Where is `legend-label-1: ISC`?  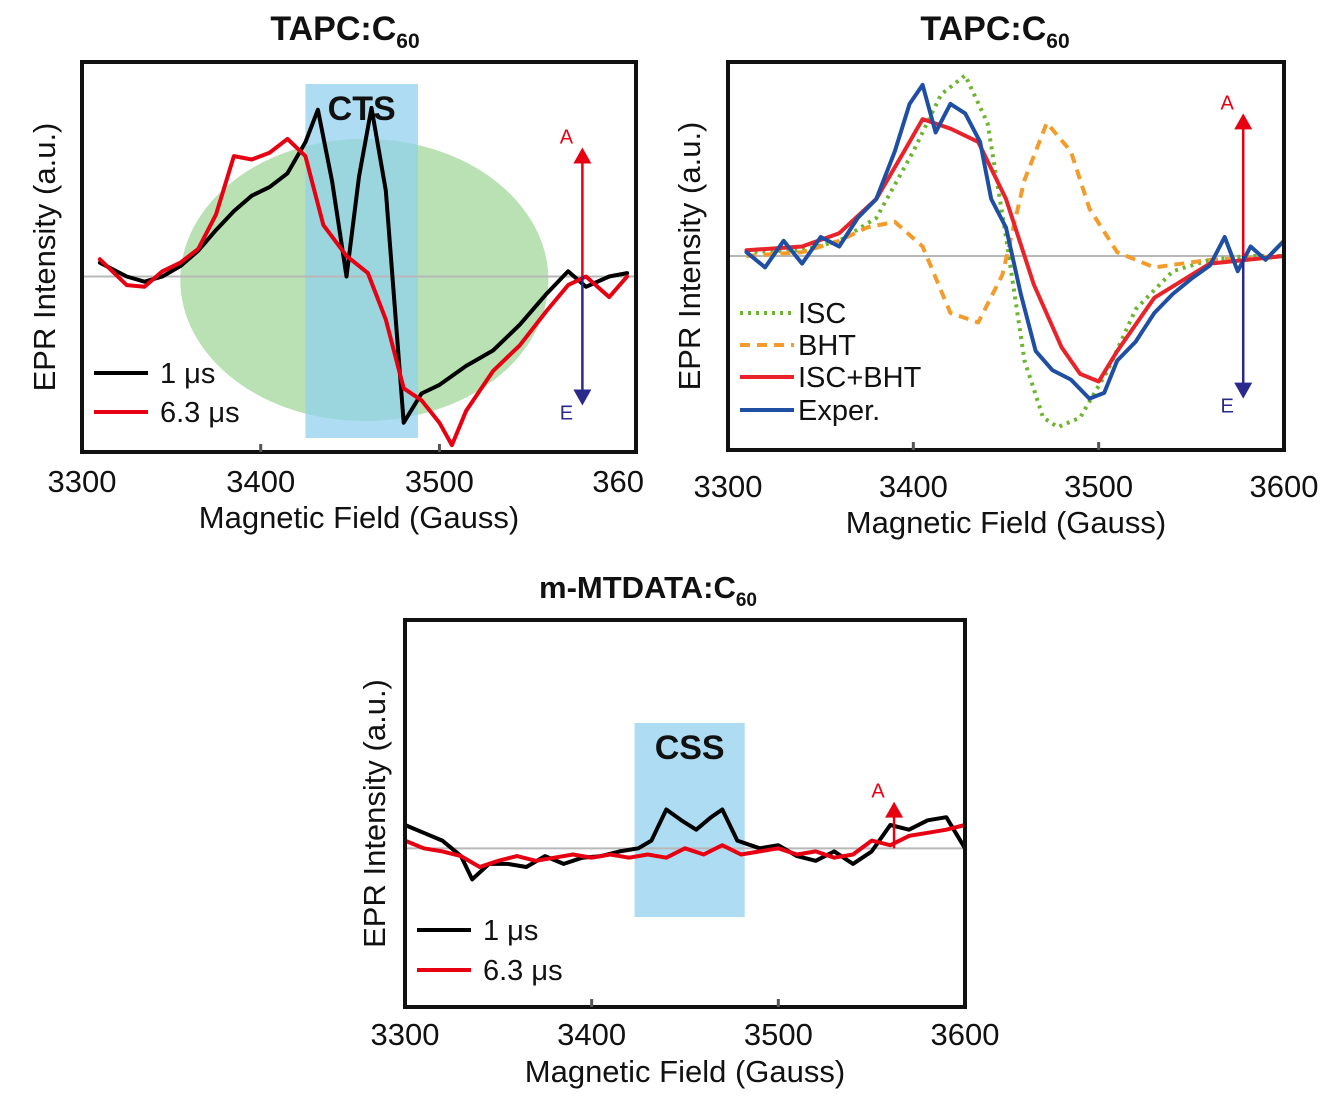
legend-label-1: ISC is located at coordinates (822, 314).